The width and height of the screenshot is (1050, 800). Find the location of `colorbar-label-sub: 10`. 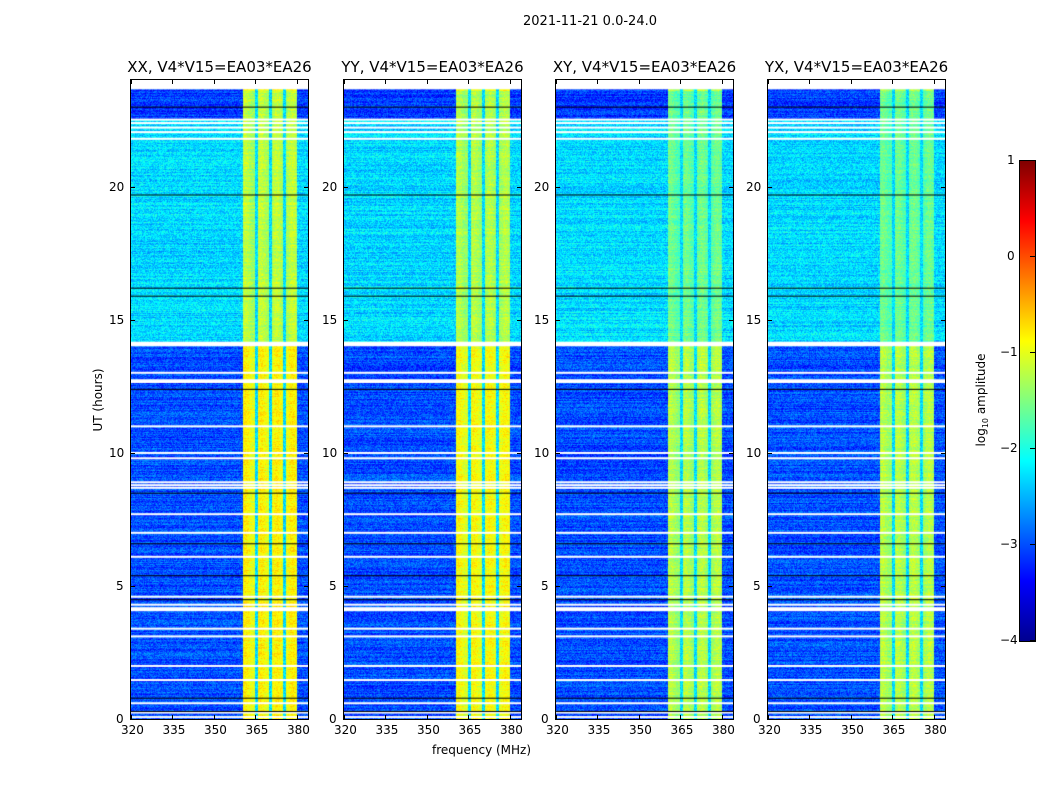

colorbar-label-sub: 10 is located at coordinates (986, 423).